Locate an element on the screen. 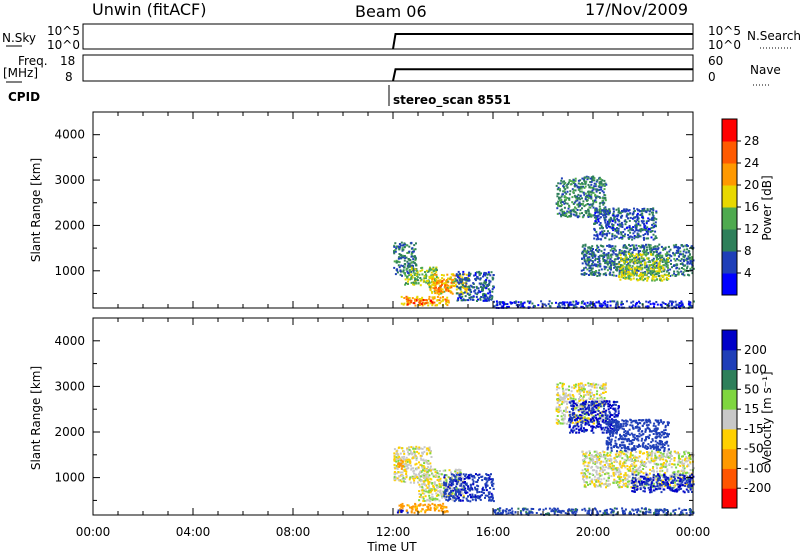  nsky-tick-top: 10^5 is located at coordinates (63, 31).